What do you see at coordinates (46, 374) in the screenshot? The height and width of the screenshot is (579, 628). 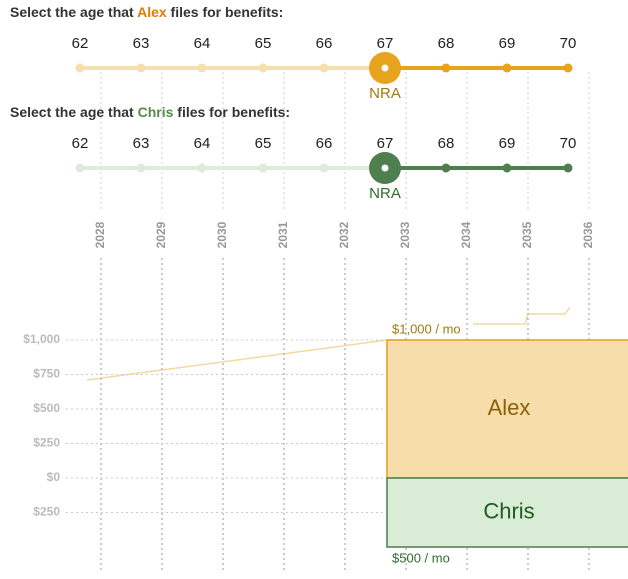 I see `y-tick-label: $750` at bounding box center [46, 374].